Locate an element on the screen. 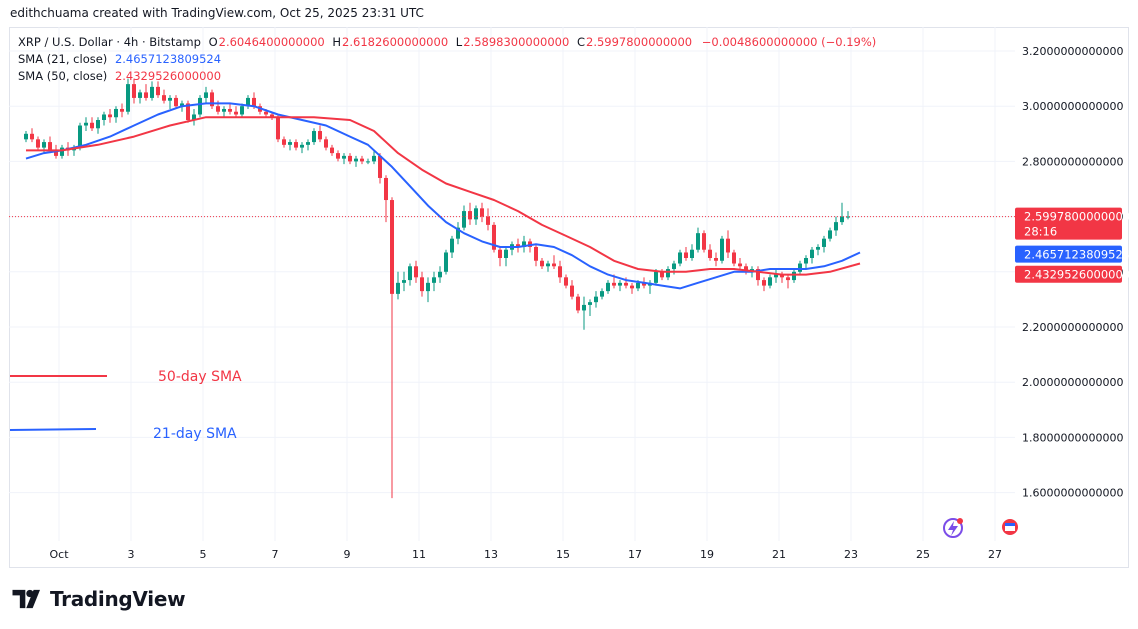 This screenshot has height=629, width=1138. calendar-icon is located at coordinates (1010, 527).